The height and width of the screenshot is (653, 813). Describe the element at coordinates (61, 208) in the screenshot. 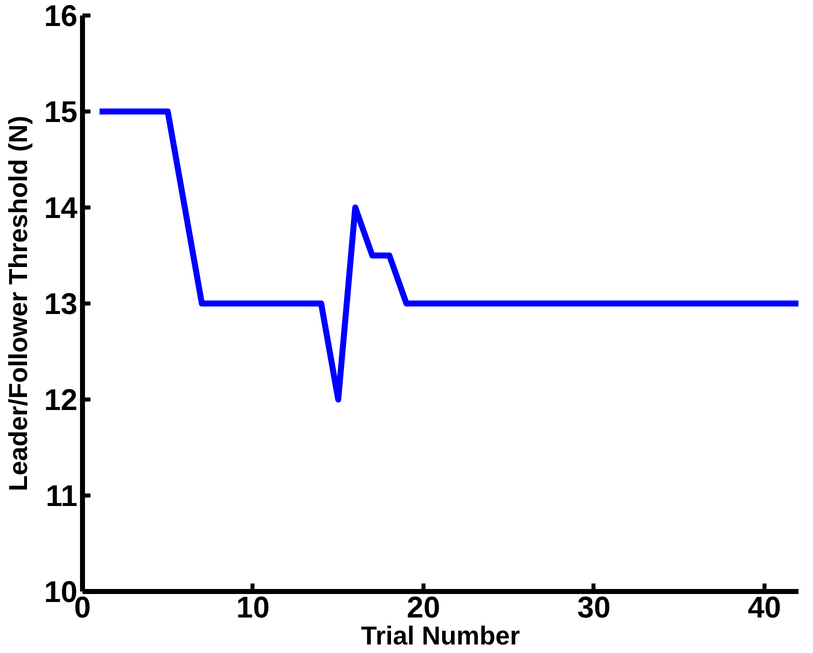

I see `y-tick-label: 14` at that location.